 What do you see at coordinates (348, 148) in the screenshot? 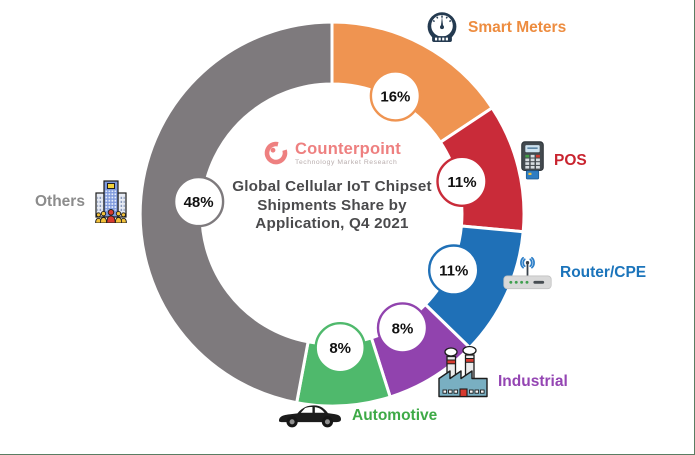
I see `logo-name: Counterpoint` at bounding box center [348, 148].